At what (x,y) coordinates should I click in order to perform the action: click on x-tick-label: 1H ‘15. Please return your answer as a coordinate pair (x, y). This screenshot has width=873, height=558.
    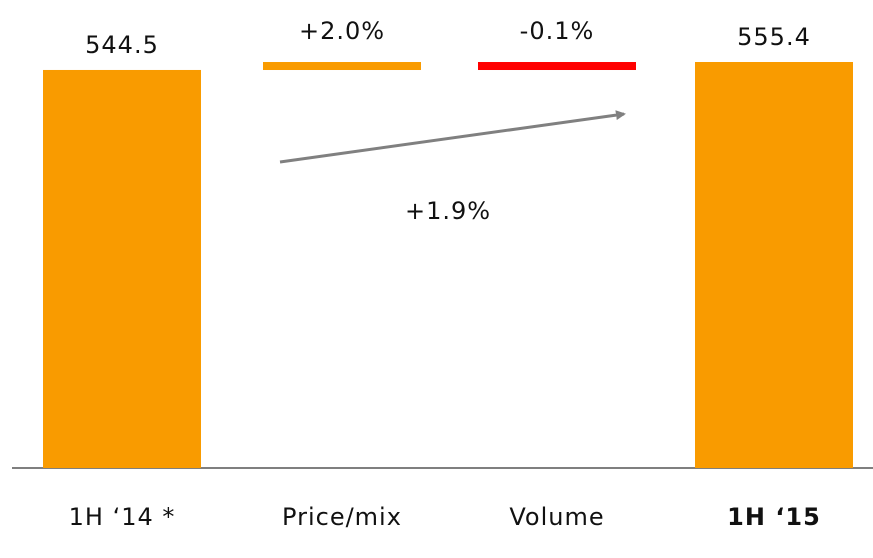
    Looking at the image, I should click on (774, 517).